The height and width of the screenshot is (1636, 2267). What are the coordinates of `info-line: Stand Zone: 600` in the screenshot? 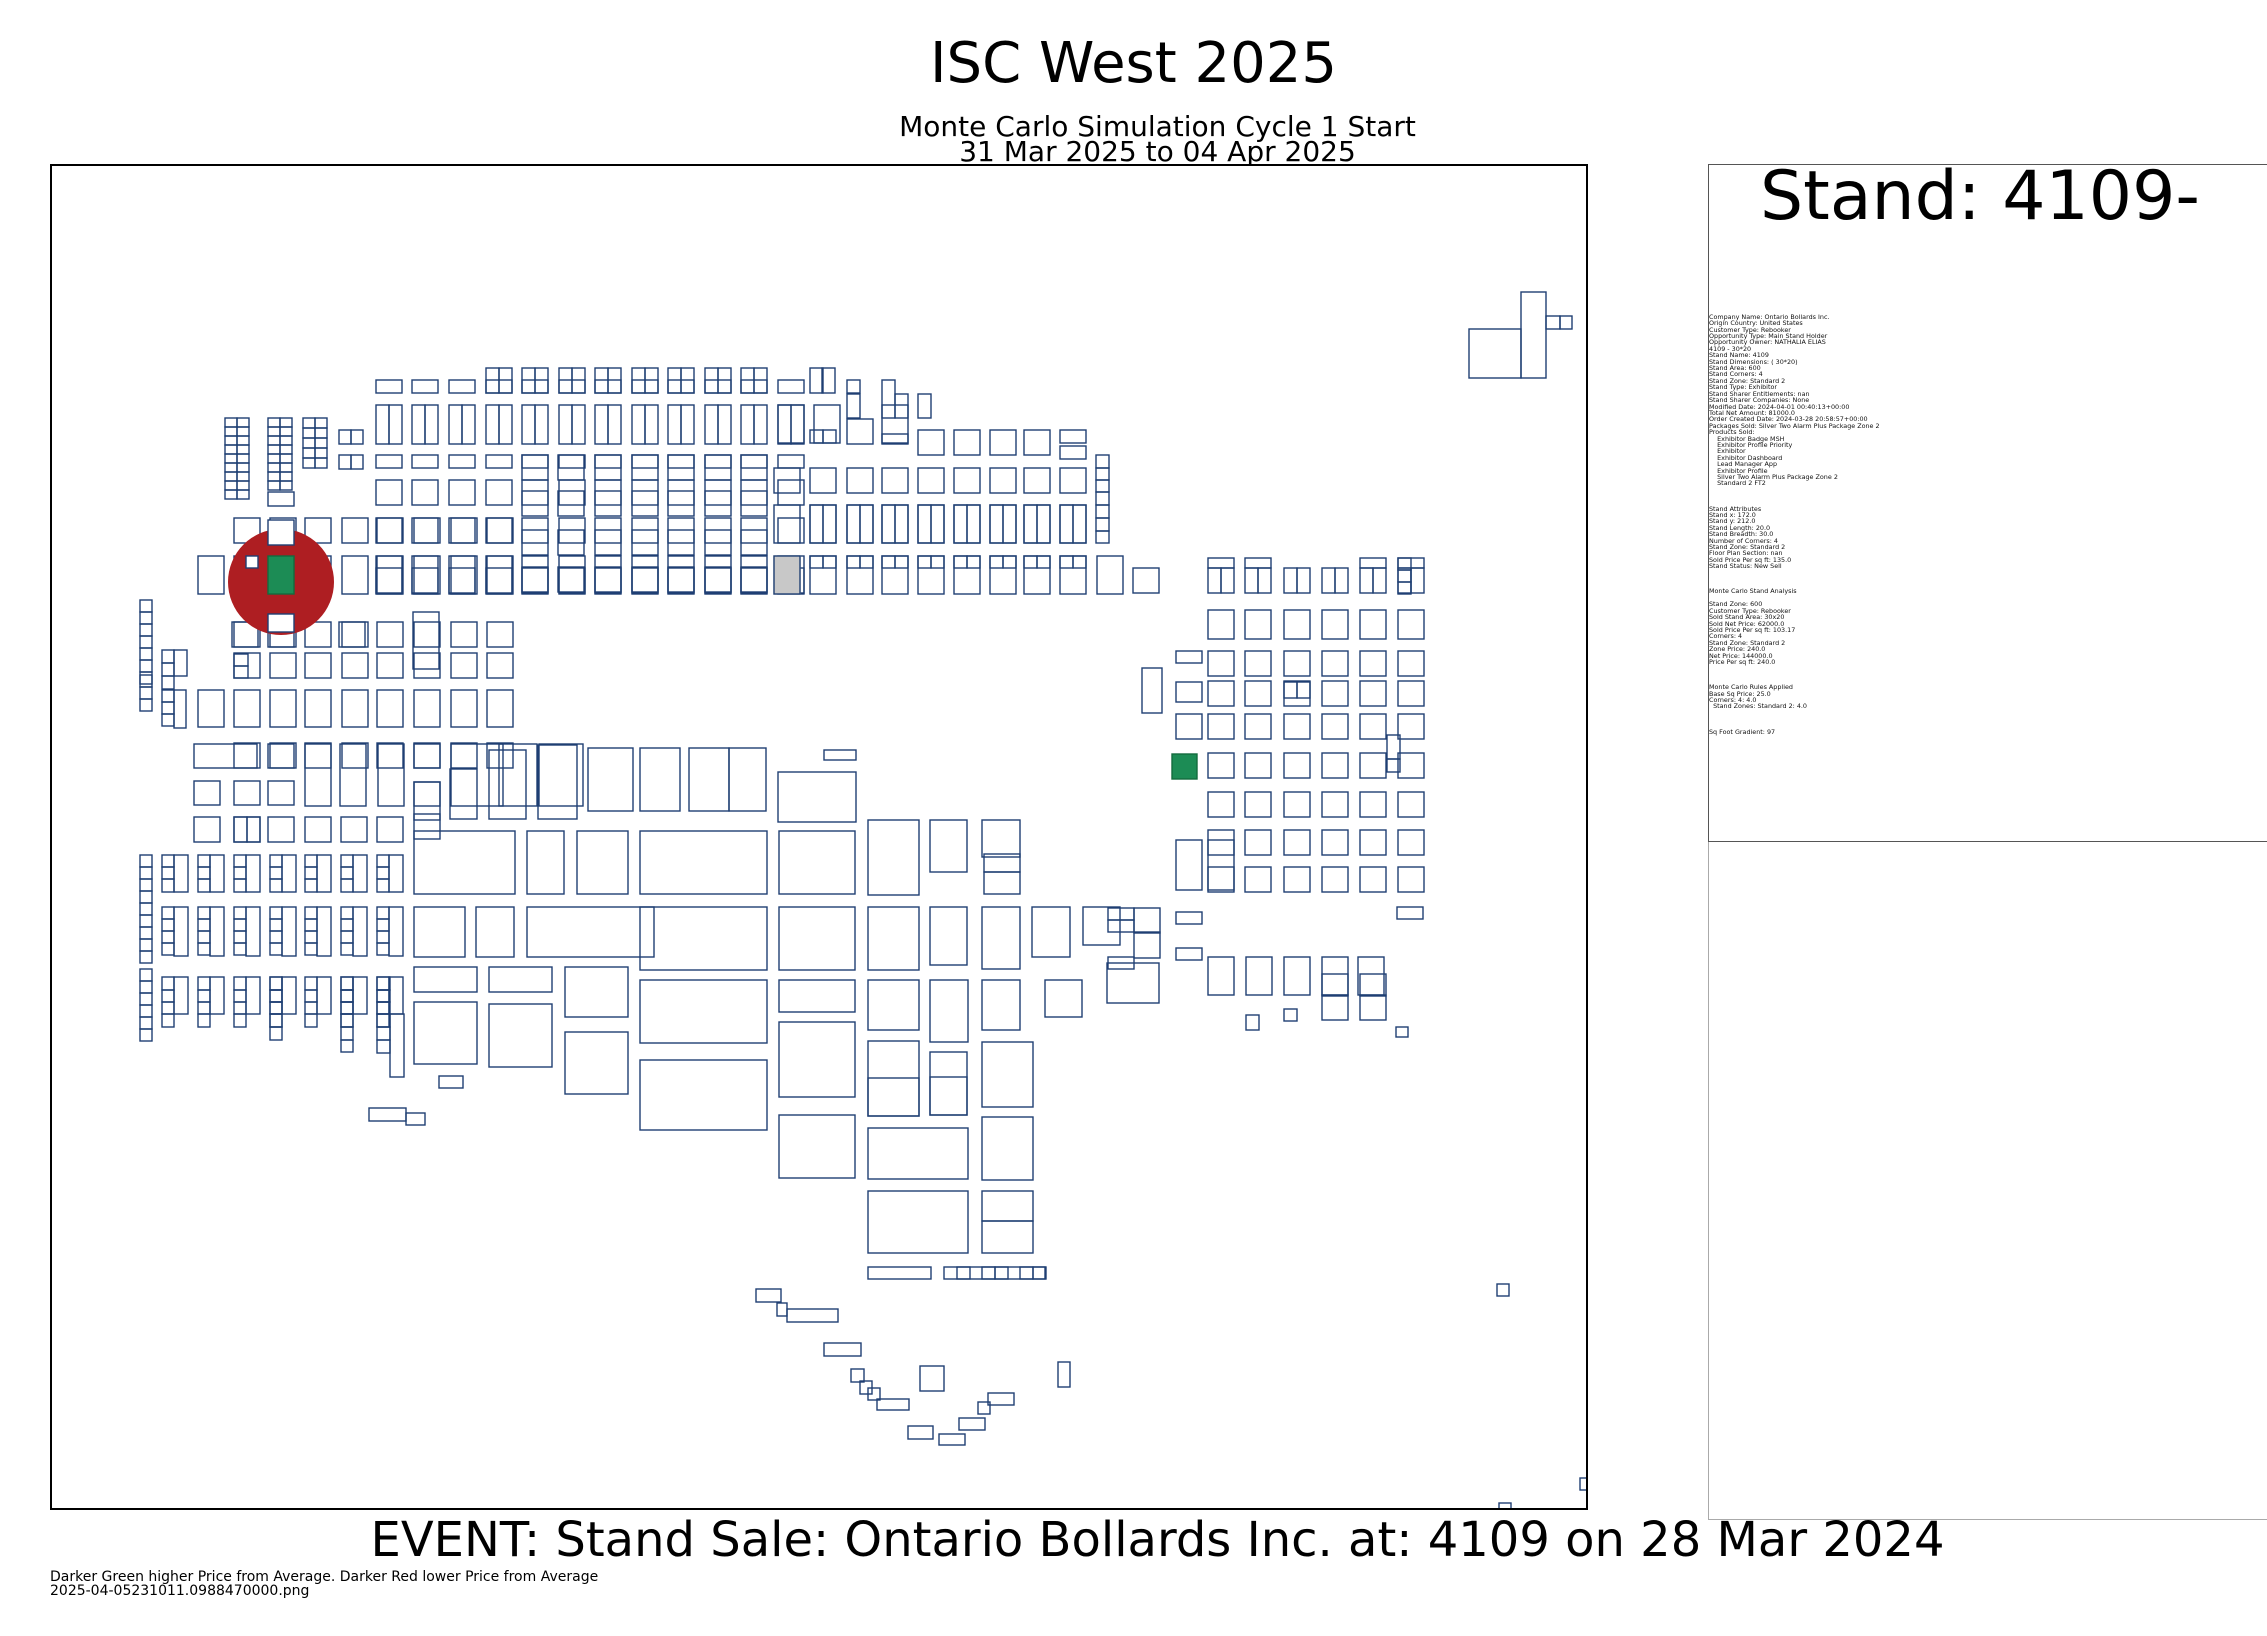 It's located at (1736, 604).